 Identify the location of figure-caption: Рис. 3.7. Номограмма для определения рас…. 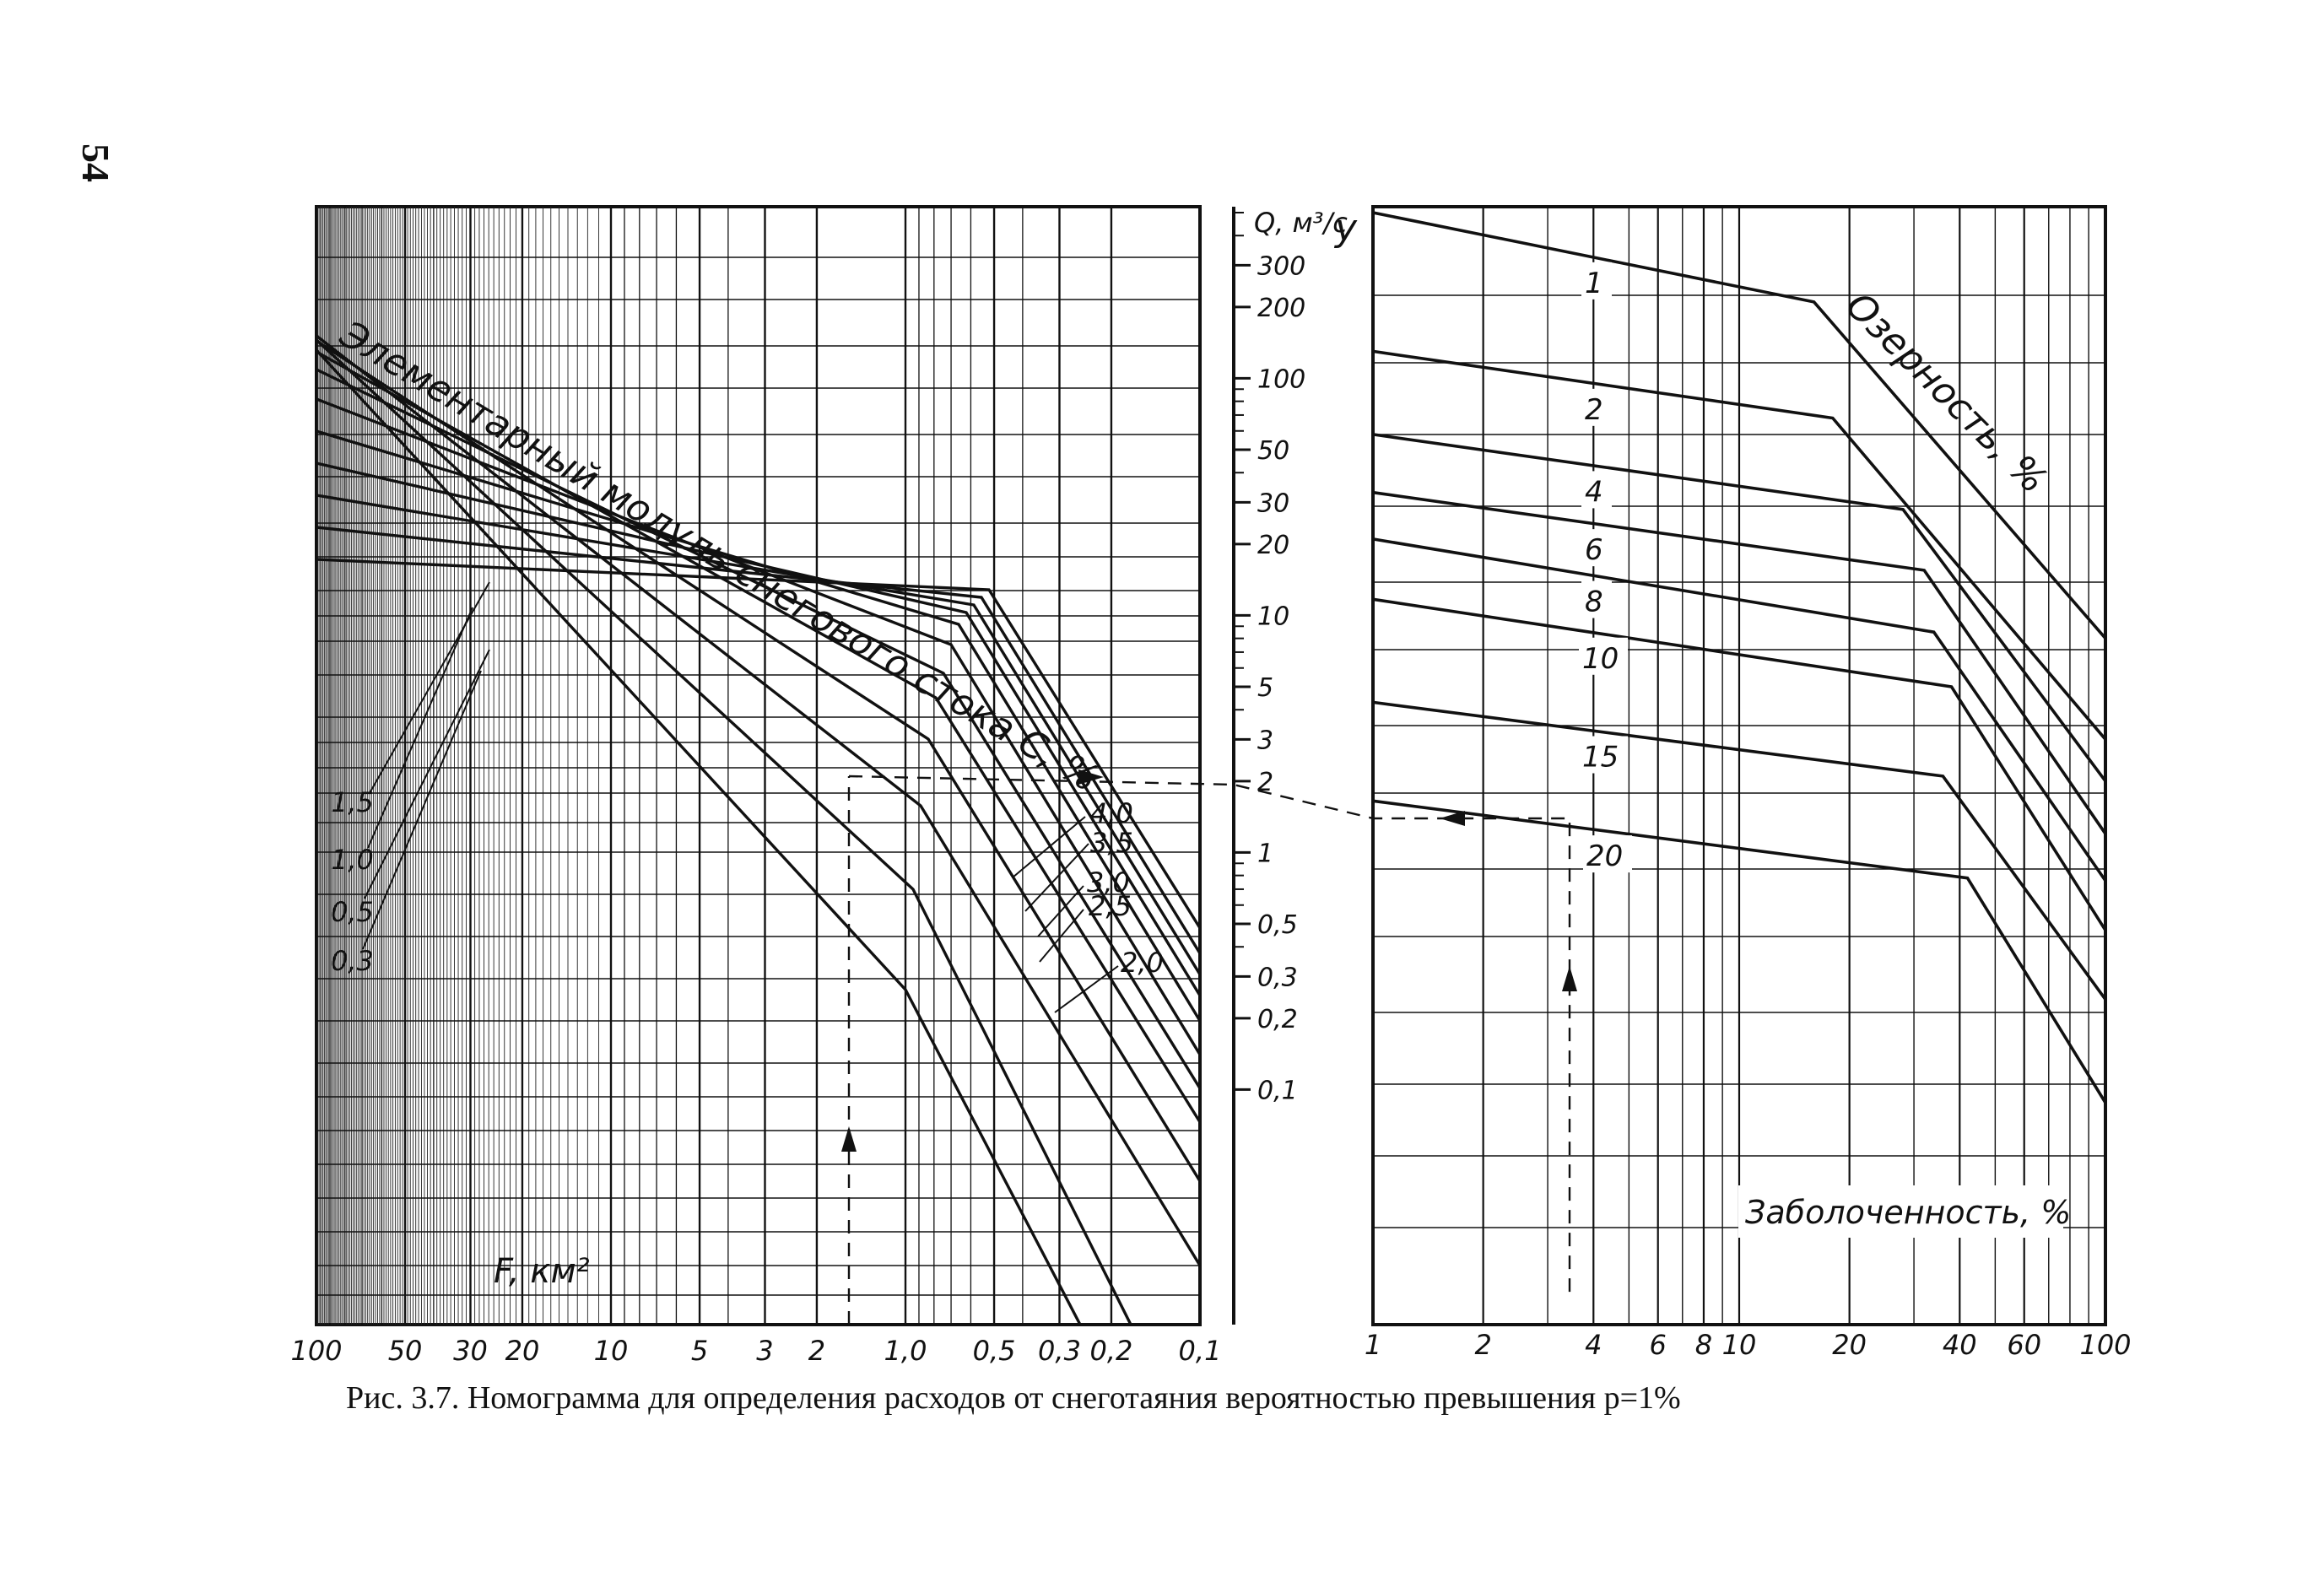
(1013, 1398).